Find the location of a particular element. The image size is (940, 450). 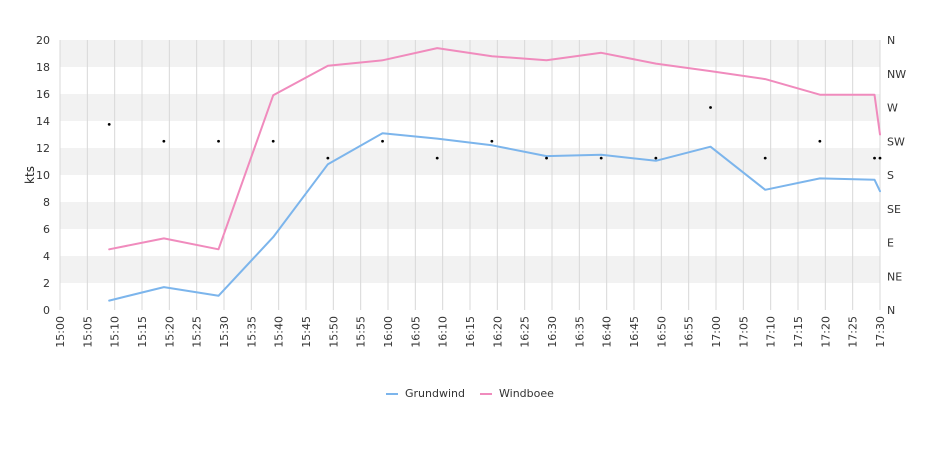

y-tick-label: 14 is located at coordinates (43, 121).